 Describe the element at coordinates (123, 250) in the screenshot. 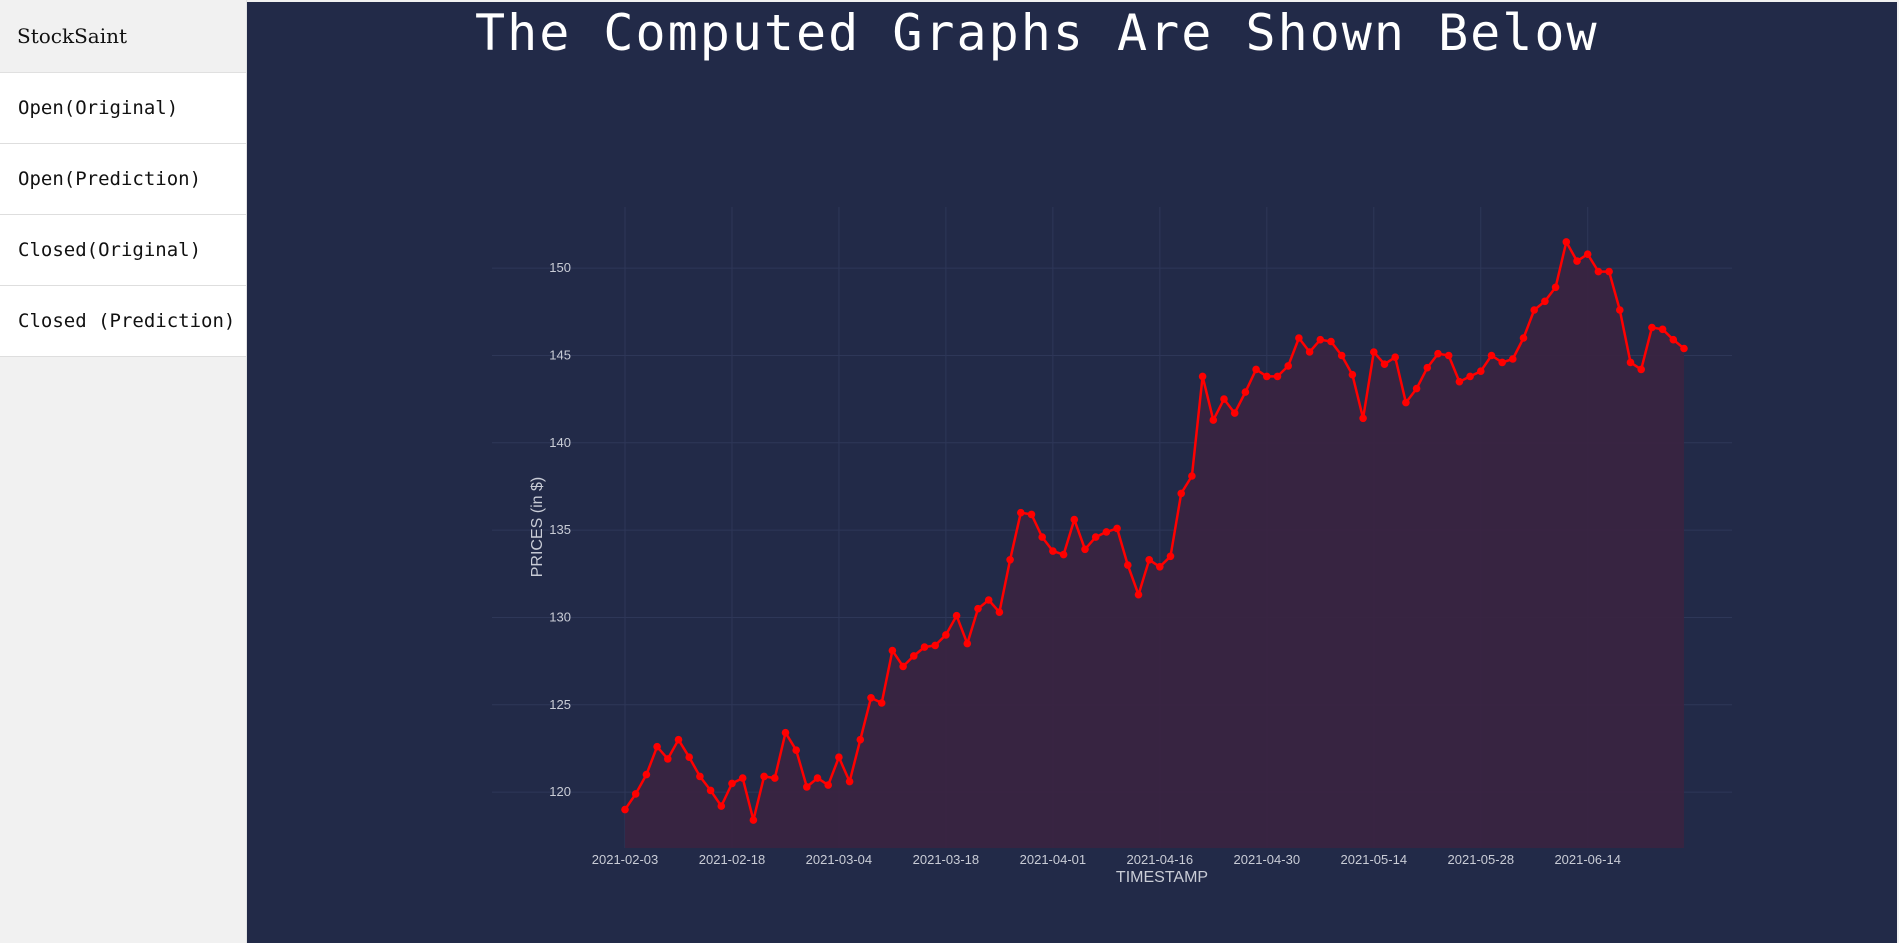

I see `nav-item-closed-original: Closed(Original)` at that location.